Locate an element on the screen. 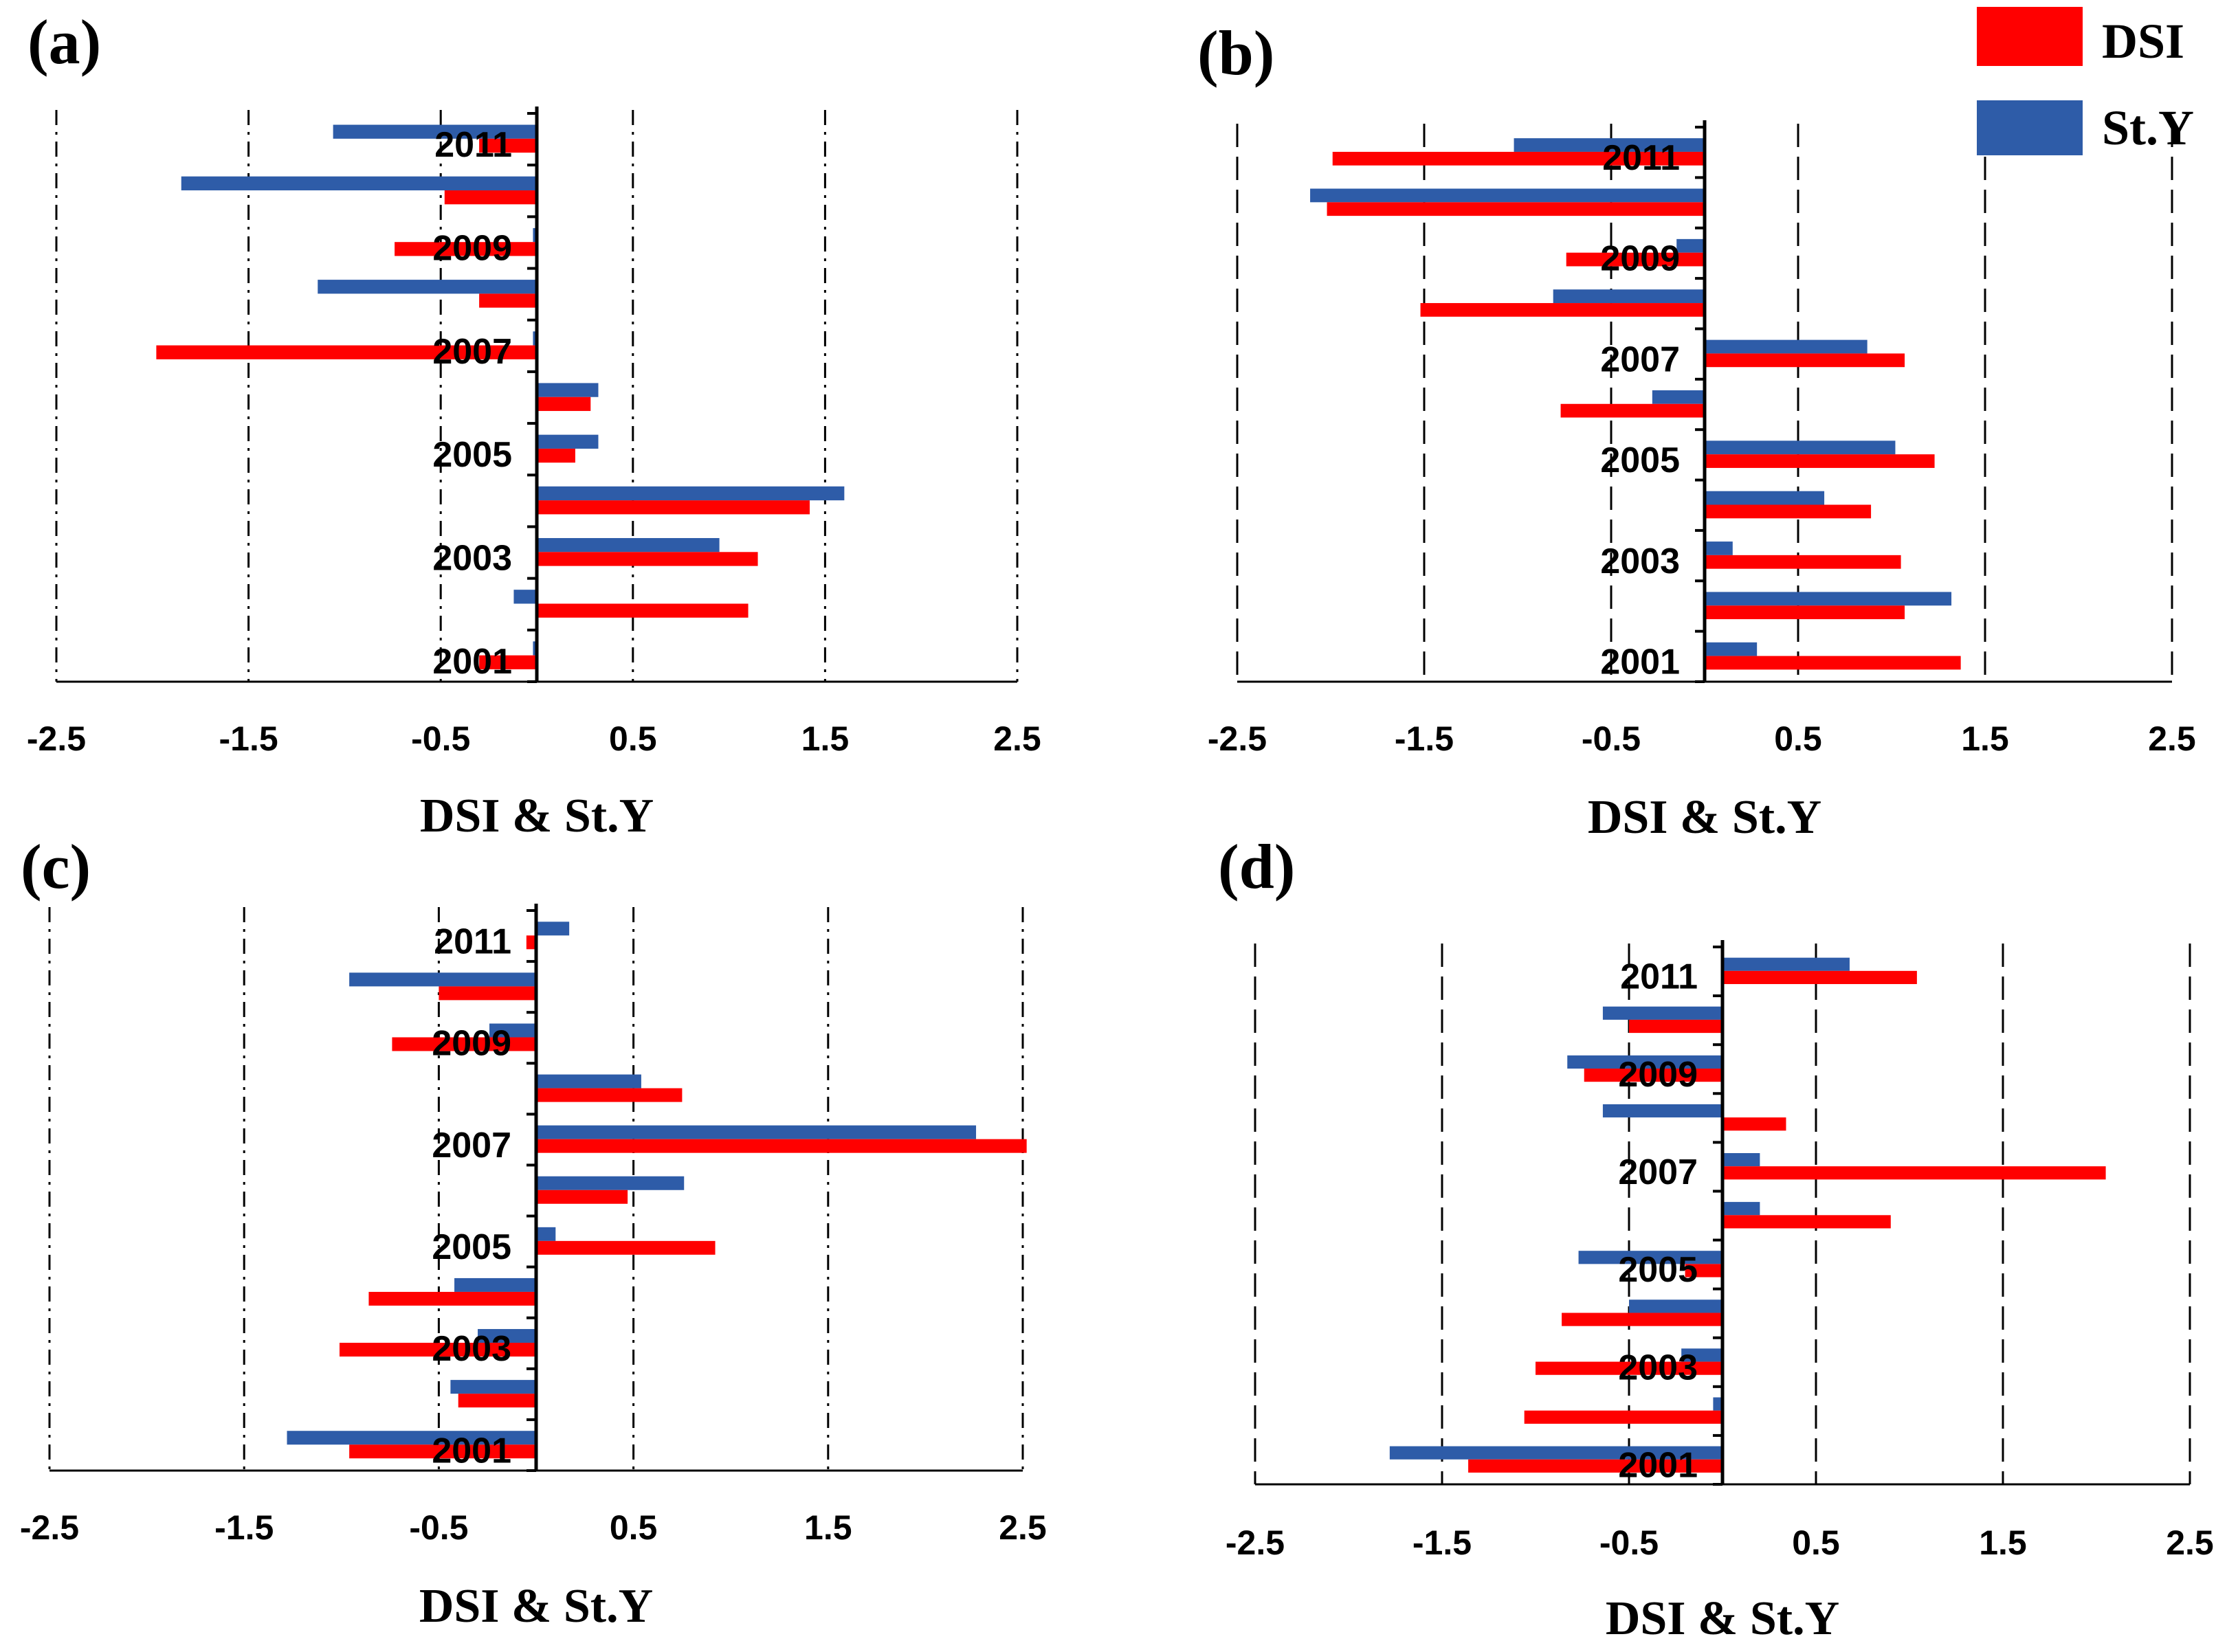 This screenshot has width=2227, height=1652. panel-label: (b) is located at coordinates (1235, 53).